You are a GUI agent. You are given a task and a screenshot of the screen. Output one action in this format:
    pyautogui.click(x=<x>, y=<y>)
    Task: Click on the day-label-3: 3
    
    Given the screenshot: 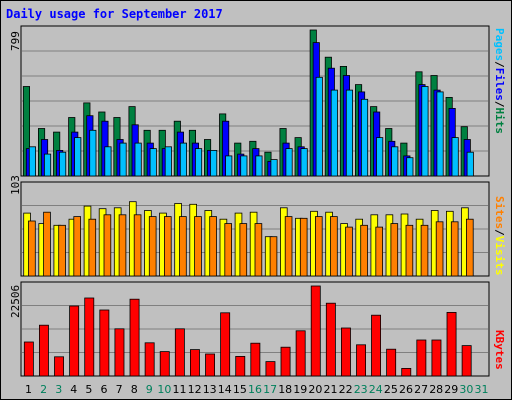 What is the action you would take?
    pyautogui.click(x=58, y=389)
    